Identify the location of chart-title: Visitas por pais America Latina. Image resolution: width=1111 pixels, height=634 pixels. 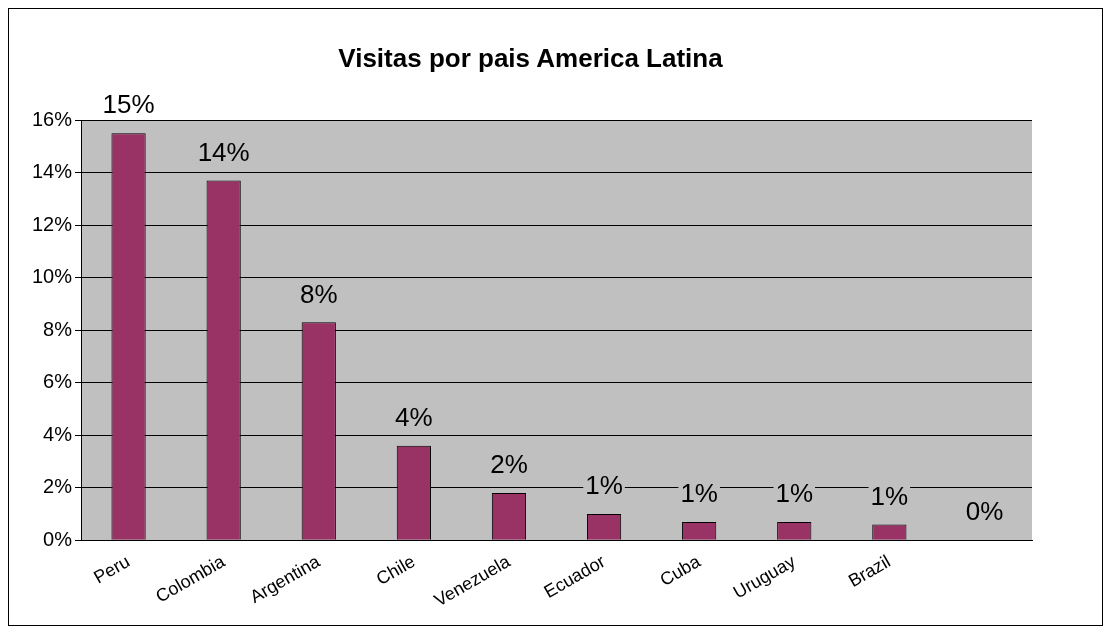
(531, 57).